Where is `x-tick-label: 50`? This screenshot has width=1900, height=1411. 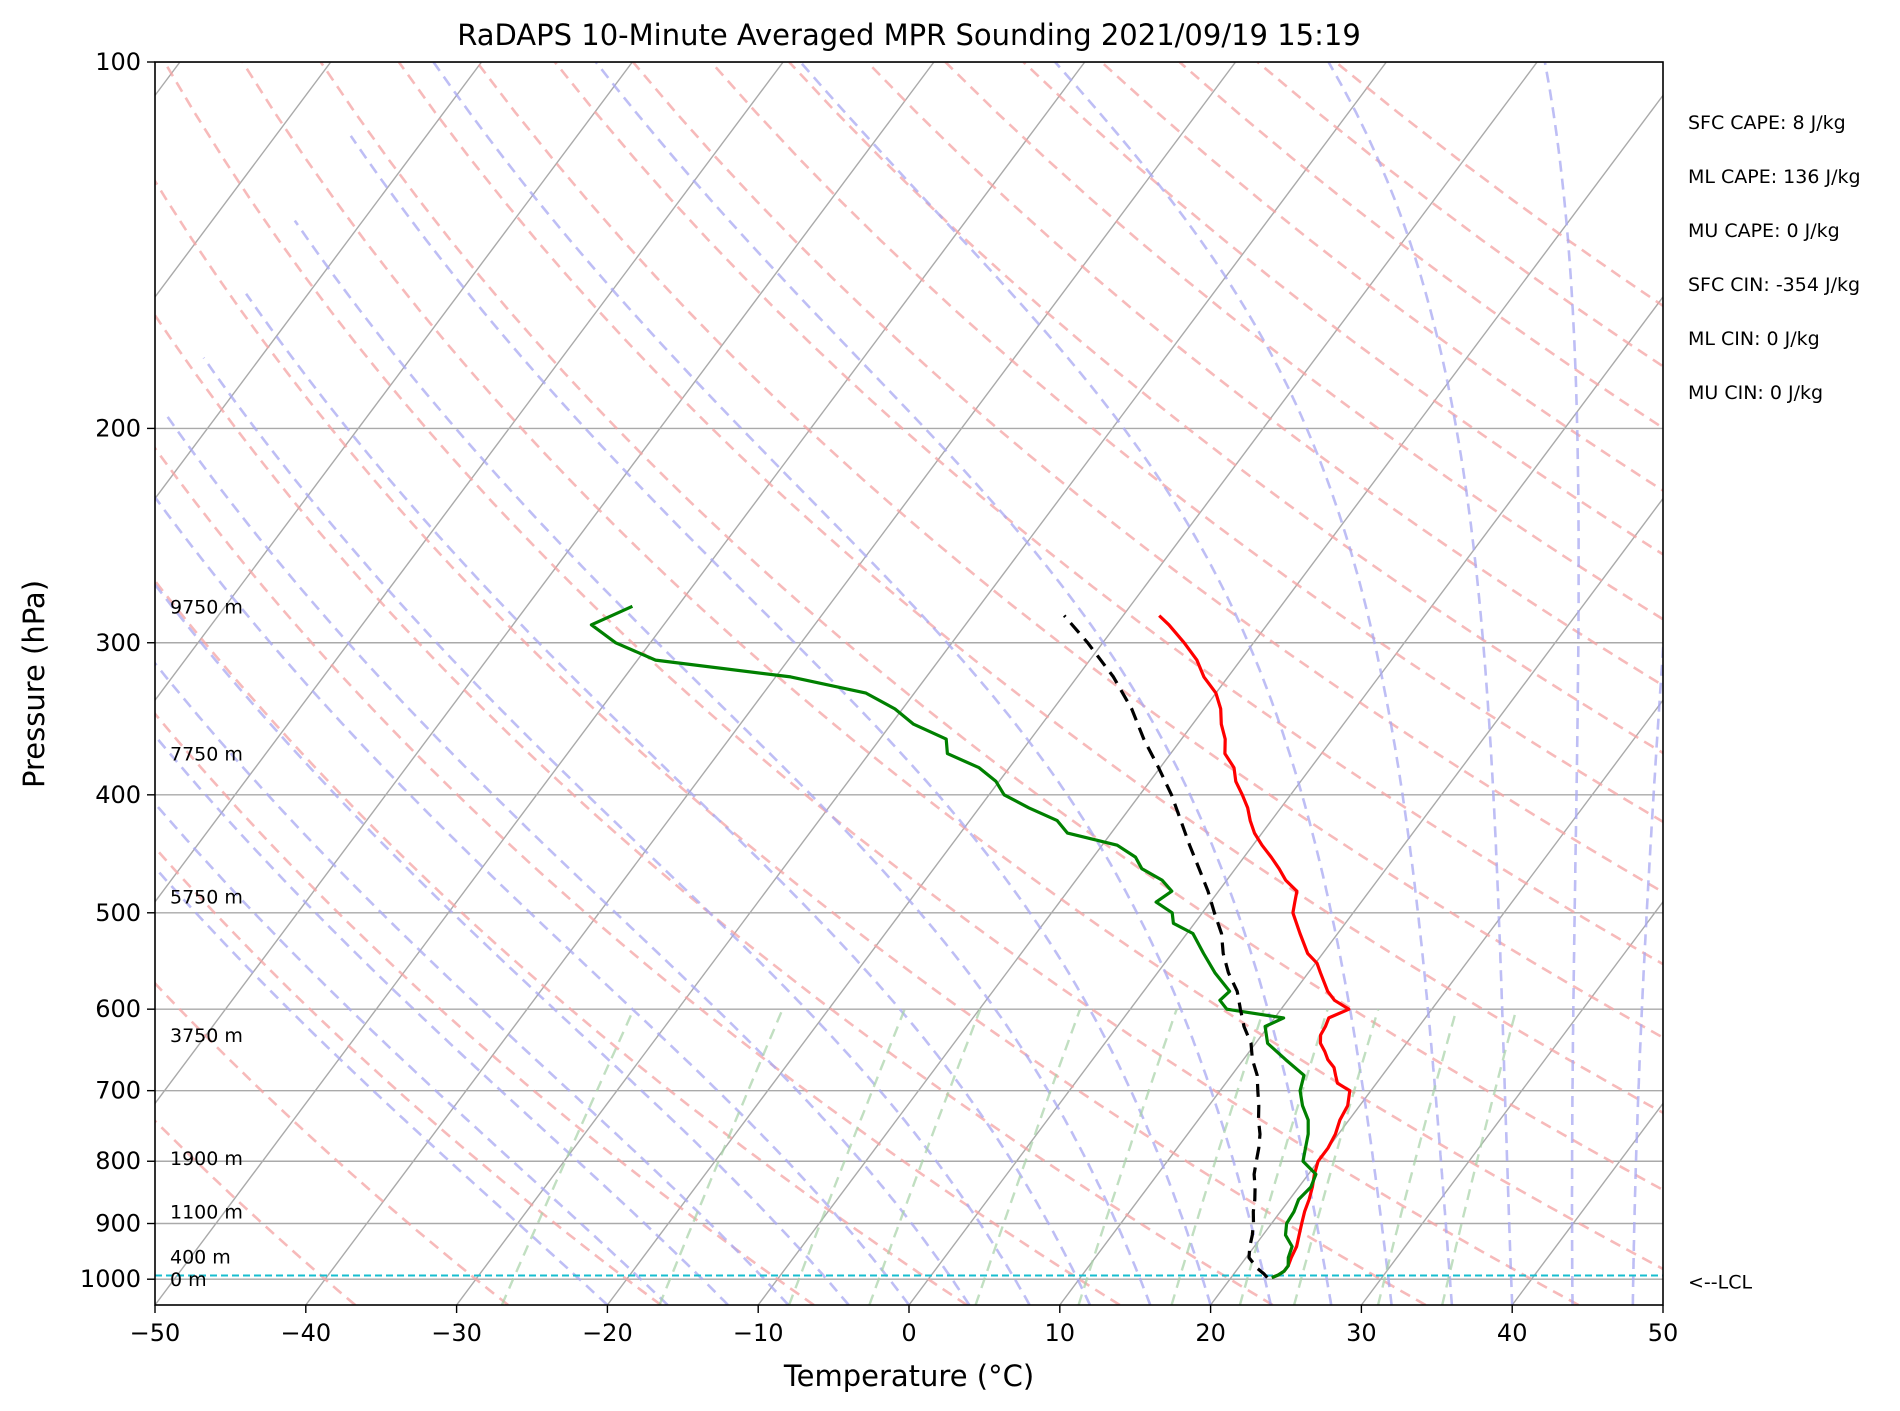 x-tick-label: 50 is located at coordinates (1663, 1333).